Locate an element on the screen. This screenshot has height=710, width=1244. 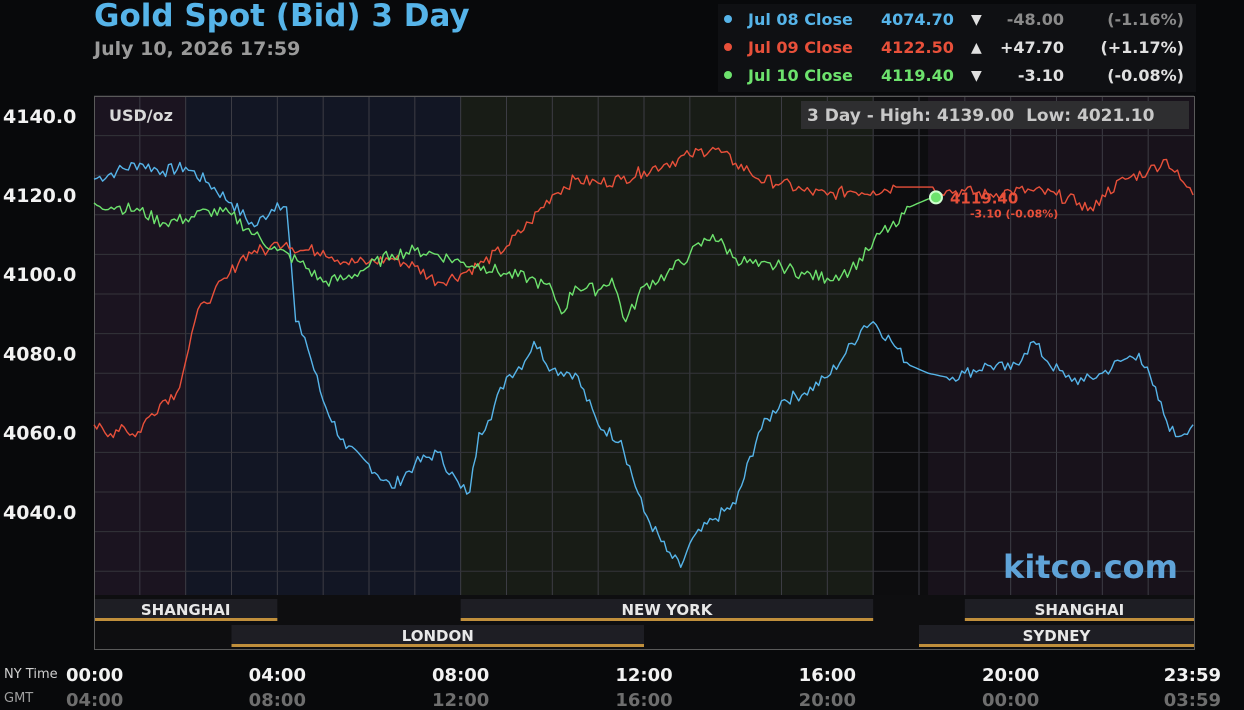
range-label: 3 Day - High: 4139.00 Low: 4021.10 is located at coordinates (981, 116).